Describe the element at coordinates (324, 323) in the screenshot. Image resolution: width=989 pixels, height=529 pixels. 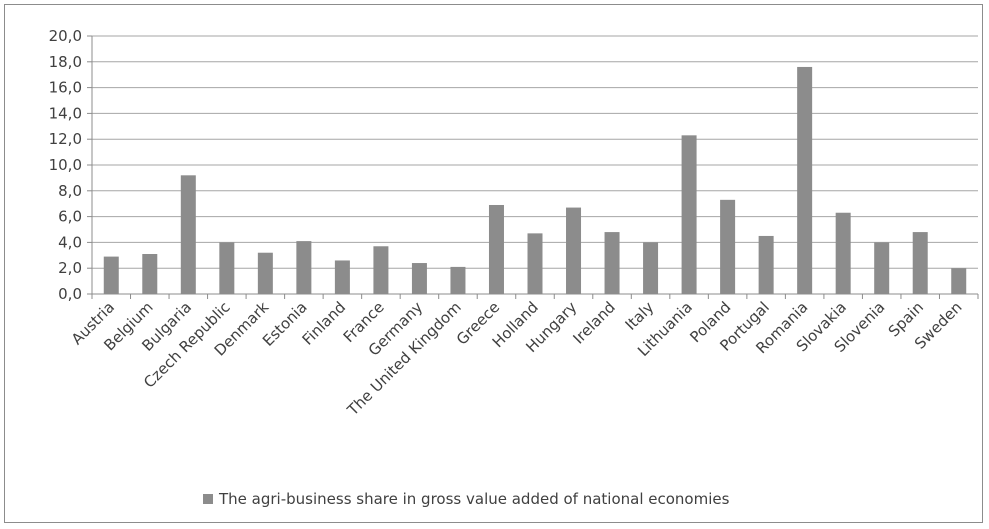
I see `x-tick-label: Finland` at that location.